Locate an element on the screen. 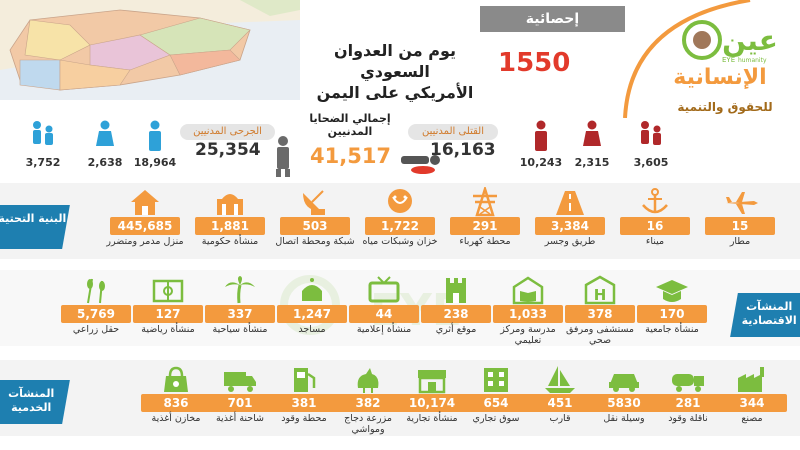  stat-value: 281 is located at coordinates (688, 403).